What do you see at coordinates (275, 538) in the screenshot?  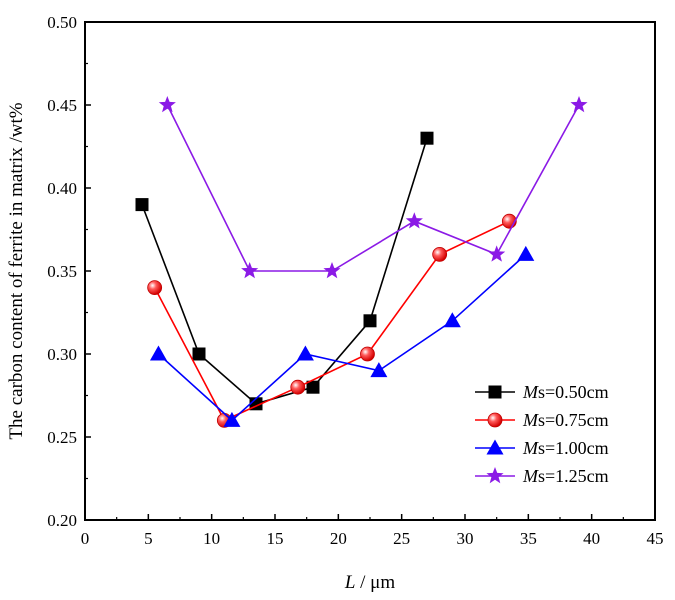 I see `x-tick-label: 15` at bounding box center [275, 538].